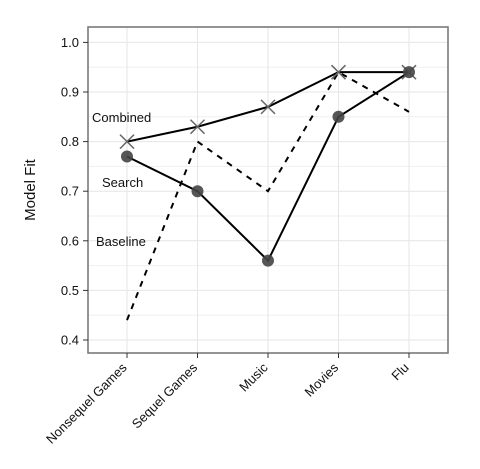  Describe the element at coordinates (321, 380) in the screenshot. I see `x-tick-label: Movies` at that location.